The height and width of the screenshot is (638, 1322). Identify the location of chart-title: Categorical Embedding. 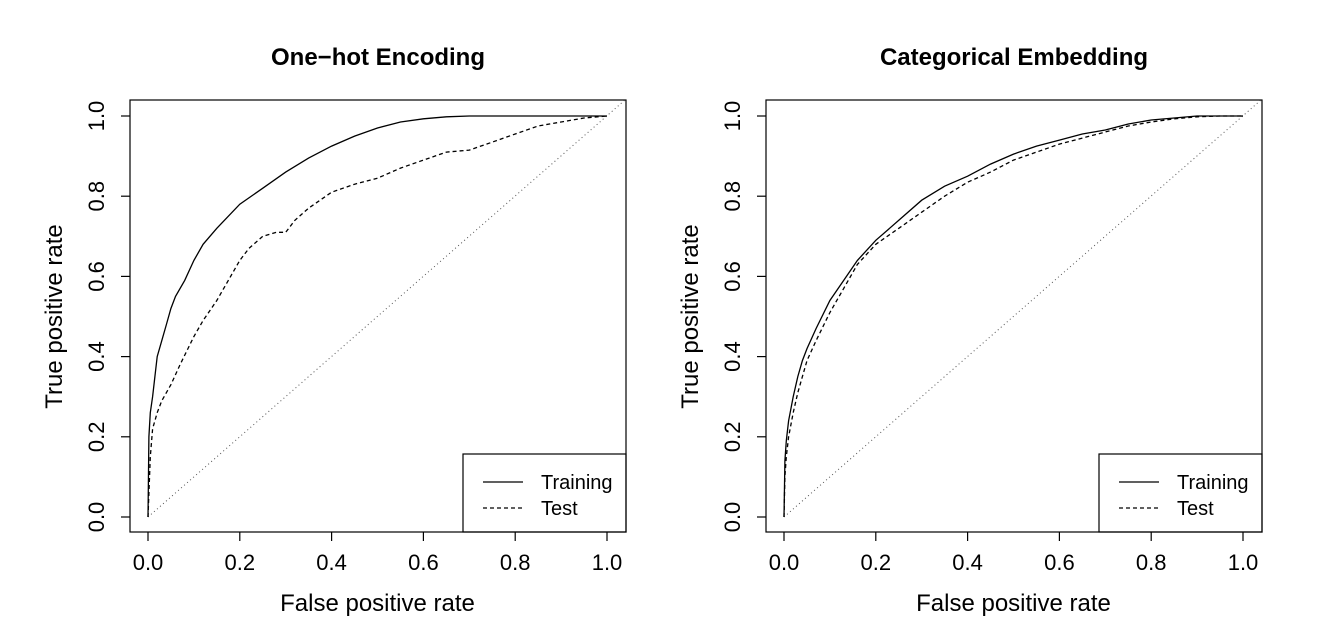
(1014, 57).